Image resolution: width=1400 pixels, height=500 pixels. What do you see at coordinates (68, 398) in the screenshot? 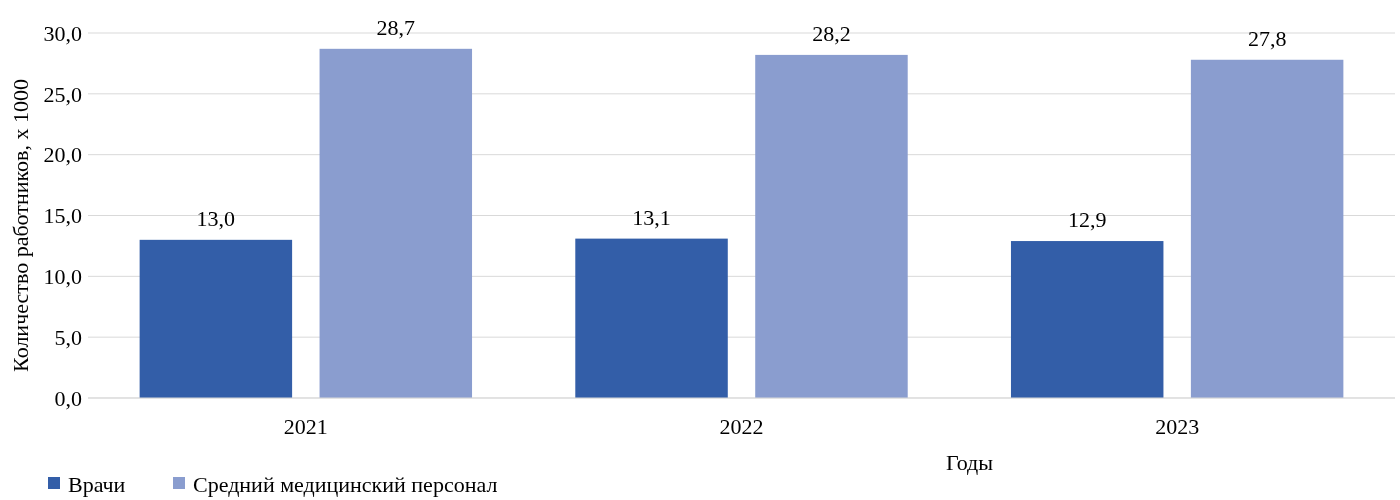
I see `y-tick-label: 0,0` at bounding box center [68, 398].